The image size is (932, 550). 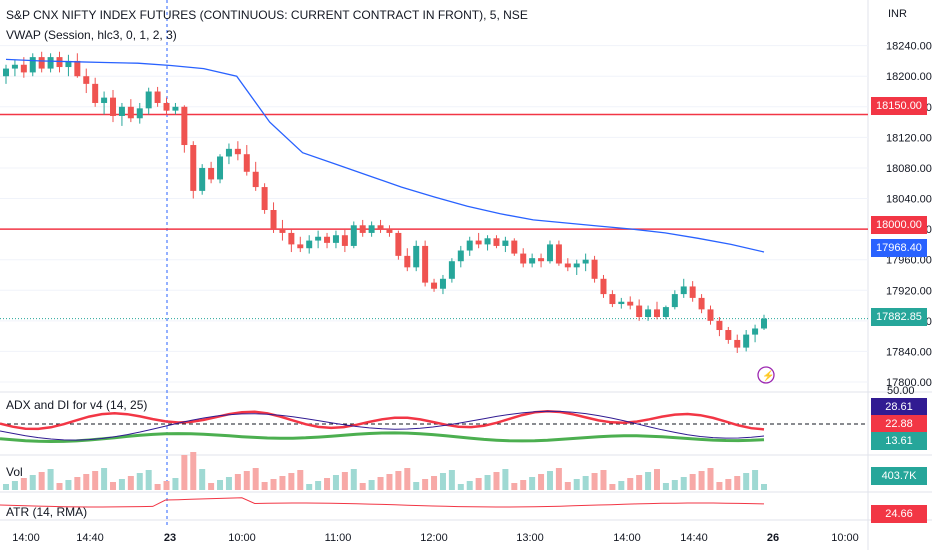 I want to click on adx-value-tag: 28.61, so click(x=899, y=407).